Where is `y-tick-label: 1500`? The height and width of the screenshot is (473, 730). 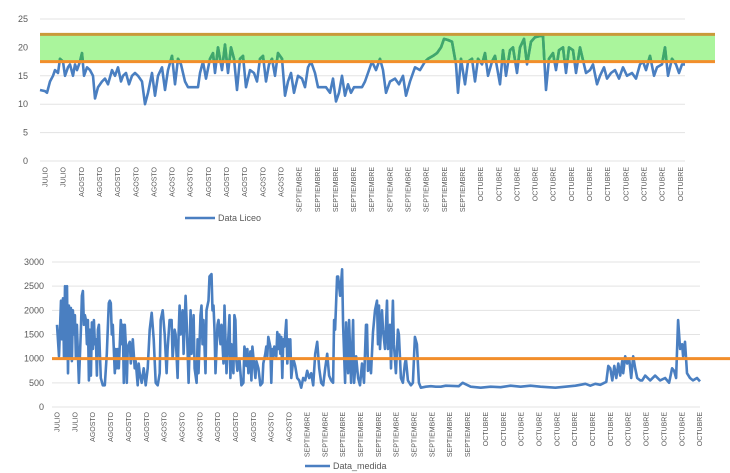
y-tick-label: 1500 is located at coordinates (34, 335).